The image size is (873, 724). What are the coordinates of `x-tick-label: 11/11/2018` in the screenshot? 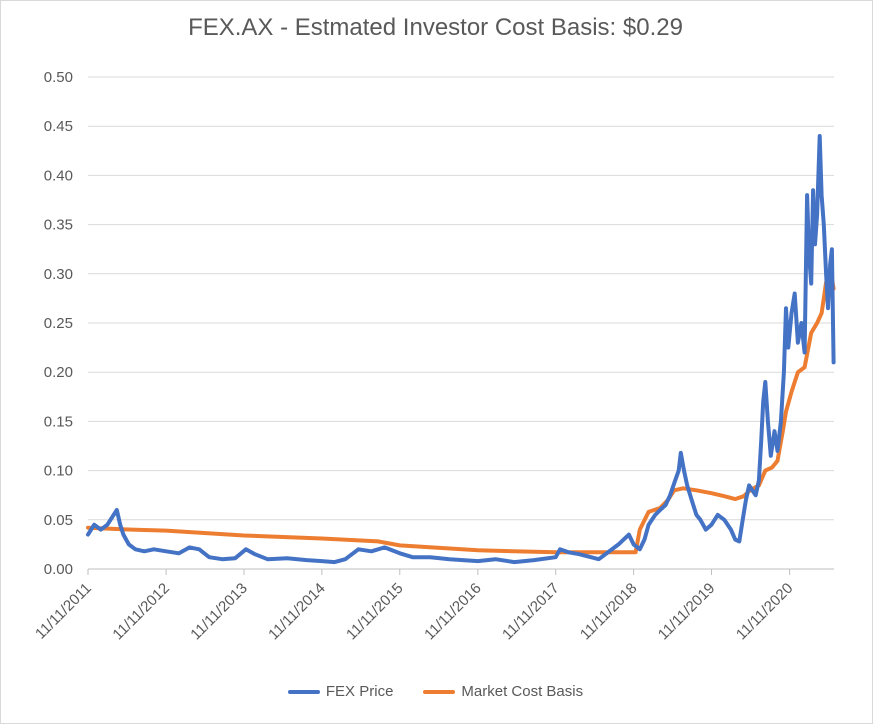 It's located at (609, 612).